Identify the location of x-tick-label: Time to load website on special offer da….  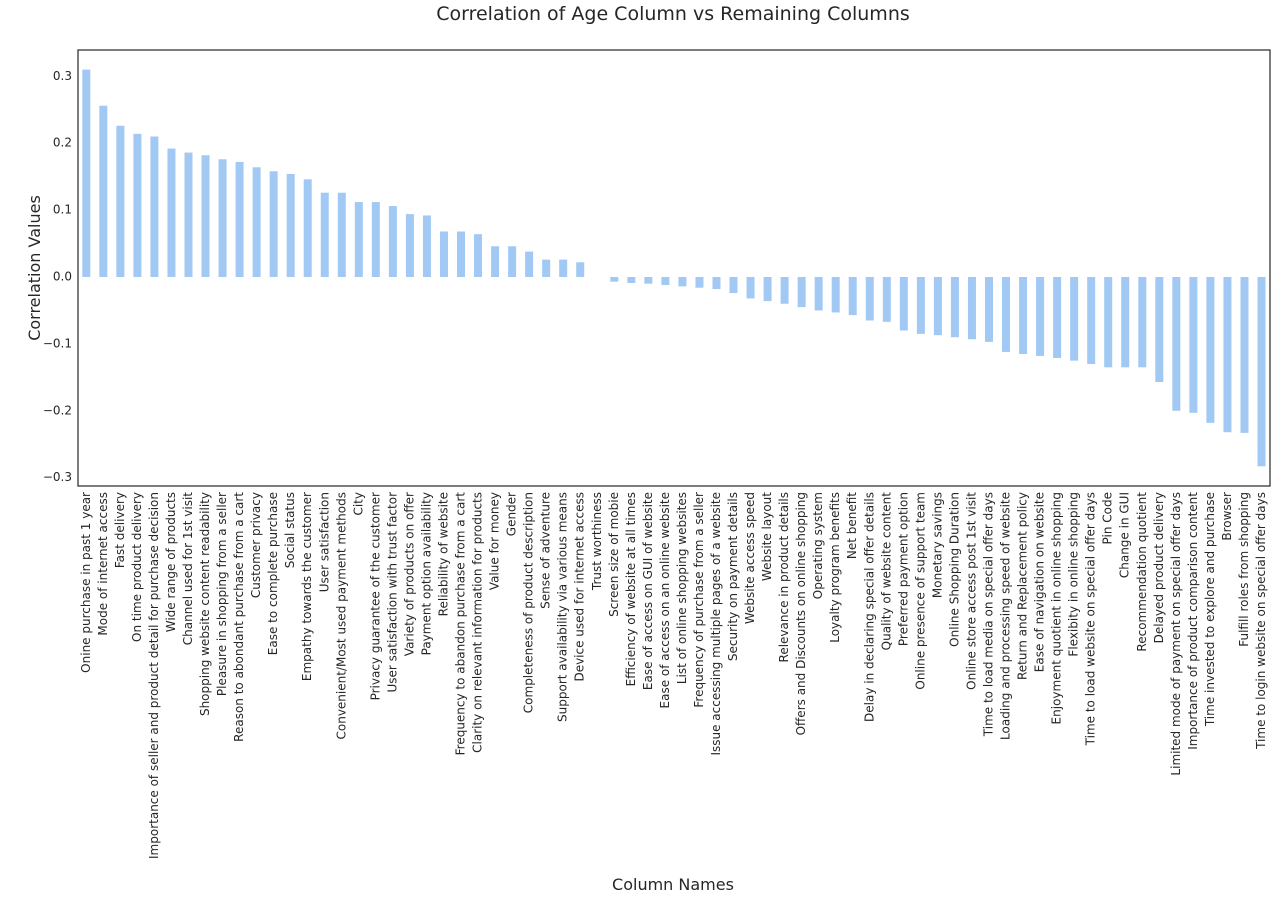
(1091, 619).